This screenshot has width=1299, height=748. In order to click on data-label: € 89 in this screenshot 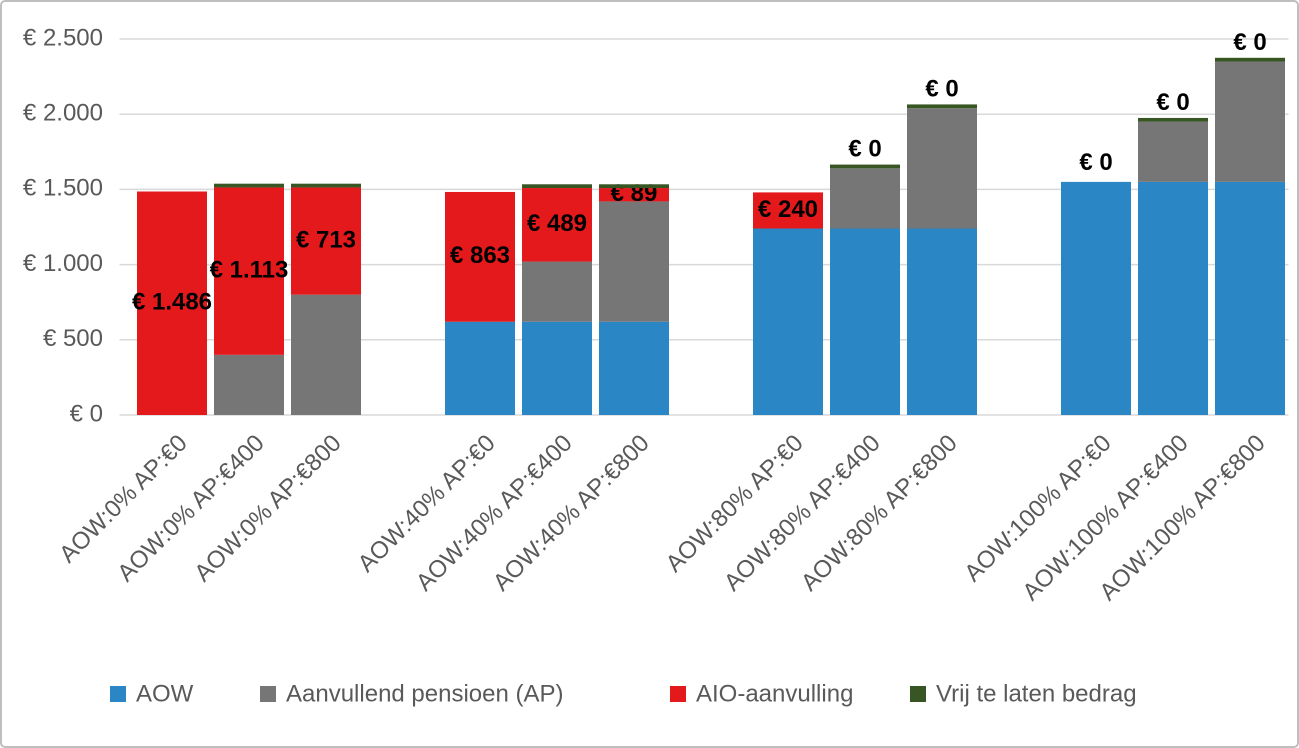, I will do `click(634, 193)`.